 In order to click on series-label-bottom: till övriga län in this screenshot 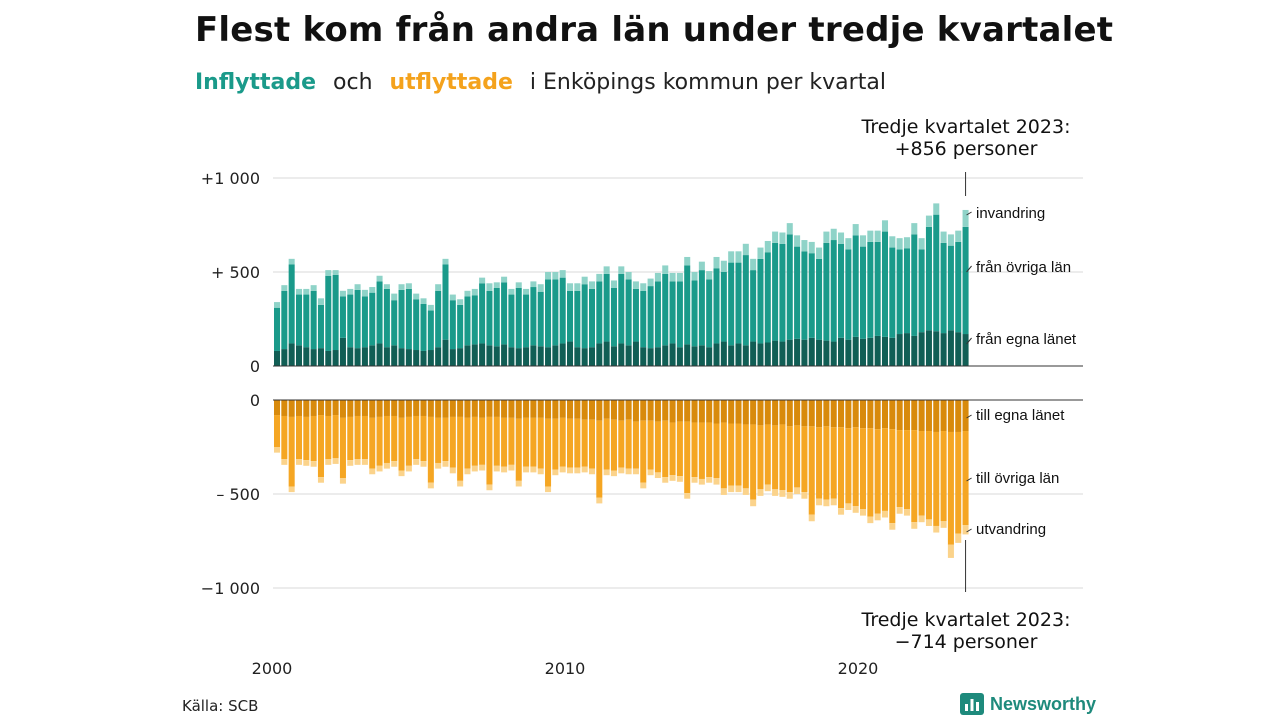, I will do `click(1017, 478)`.